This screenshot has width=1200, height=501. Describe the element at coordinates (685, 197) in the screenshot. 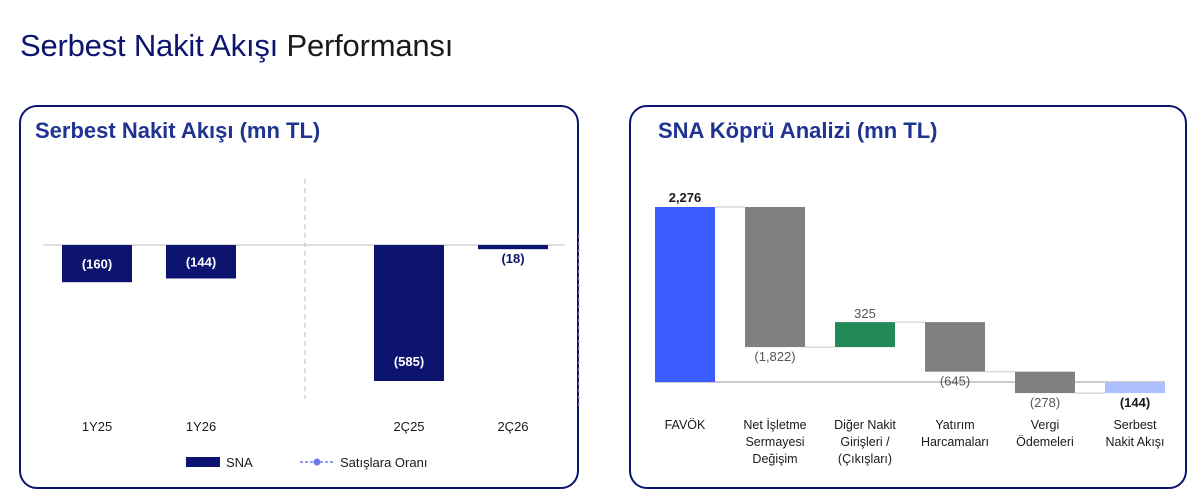

I see `waterfall-data-label-0: 2,276` at that location.